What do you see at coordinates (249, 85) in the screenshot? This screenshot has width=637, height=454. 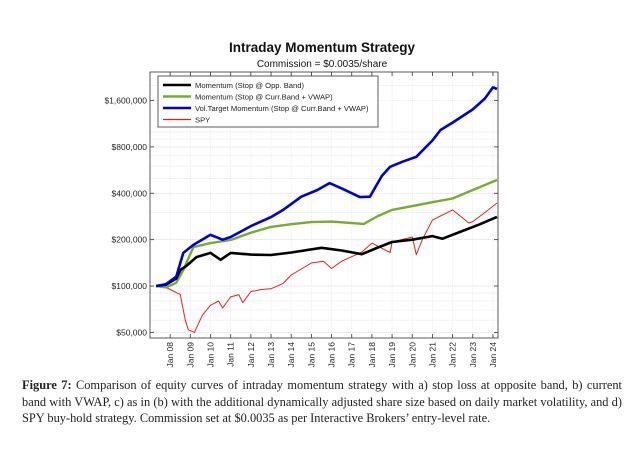 I see `legend-label: Momentum (Stop @ Opp. Band)` at bounding box center [249, 85].